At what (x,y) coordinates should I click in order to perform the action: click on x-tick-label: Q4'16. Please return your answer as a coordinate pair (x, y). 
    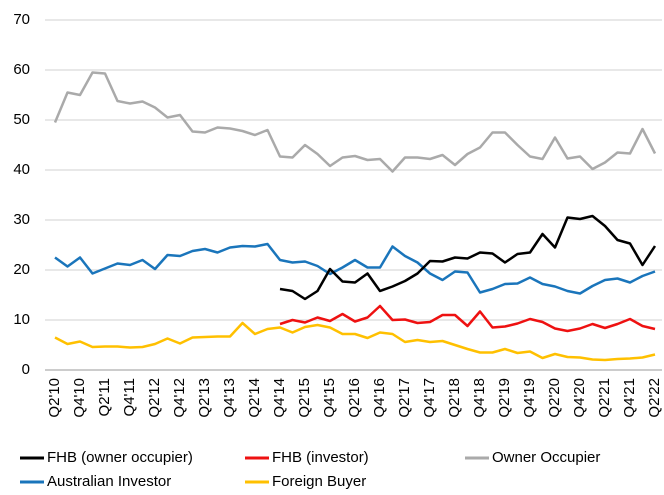
    Looking at the image, I should click on (379, 398).